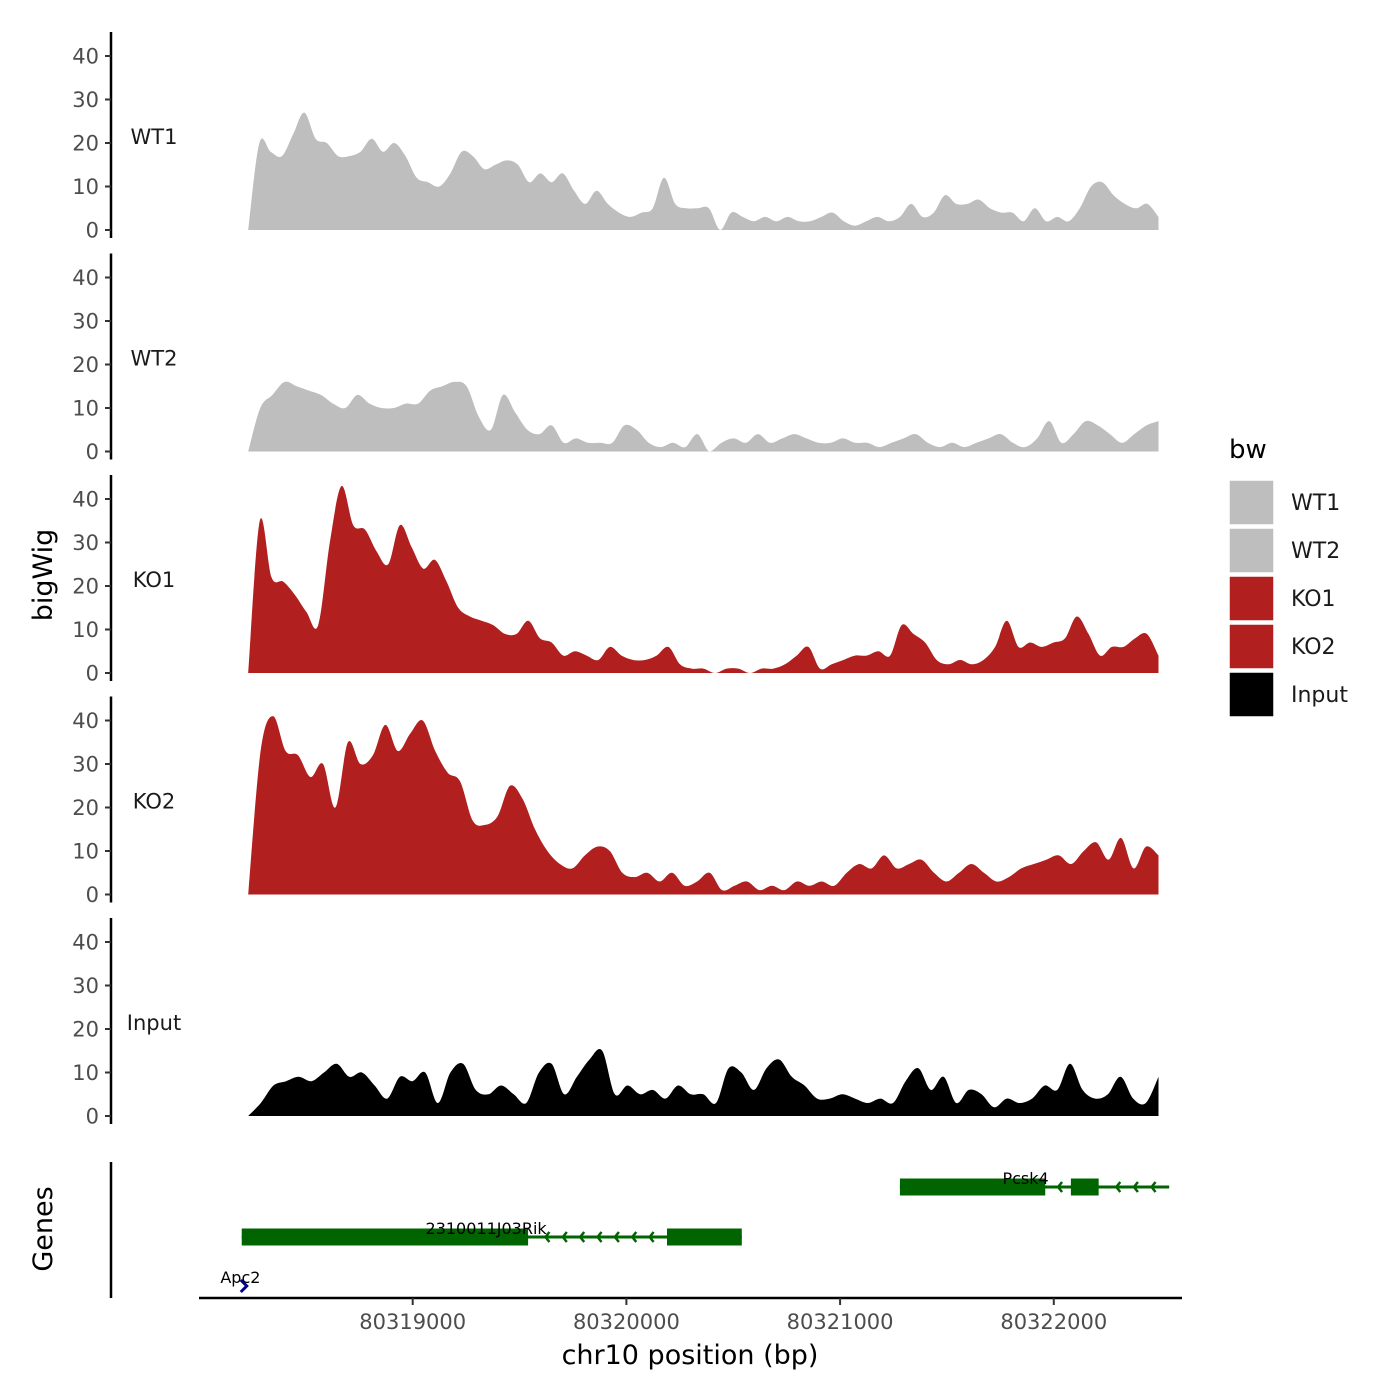 The image size is (1400, 1400). I want to click on x-ticks: 80319000 80320000 80321000 80322000, so click(733, 1316).